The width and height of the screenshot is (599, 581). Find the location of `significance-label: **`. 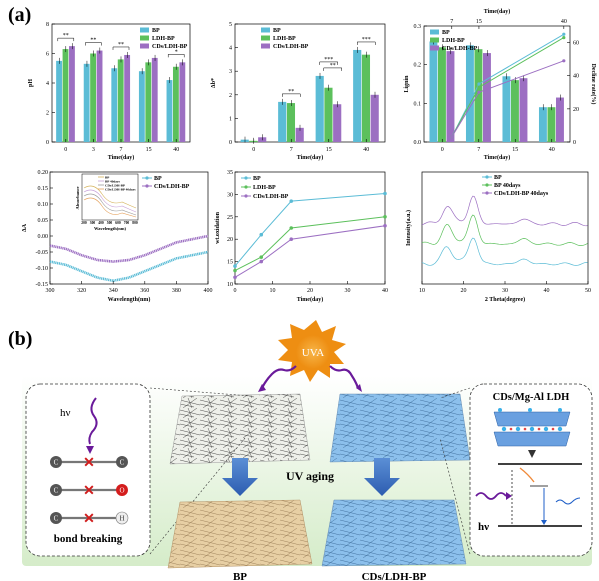

significance-label: ** is located at coordinates (291, 92).